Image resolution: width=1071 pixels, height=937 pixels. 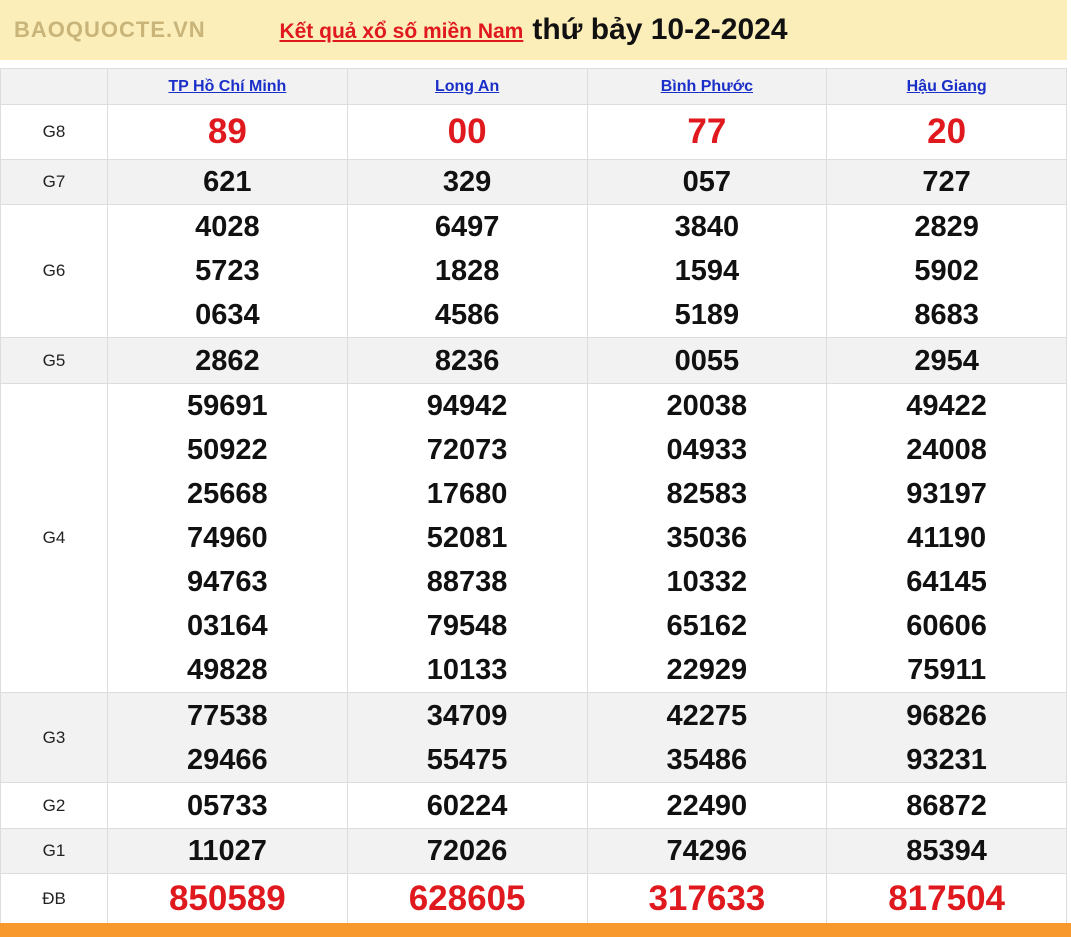 I want to click on winning-number: 65162, so click(x=707, y=626).